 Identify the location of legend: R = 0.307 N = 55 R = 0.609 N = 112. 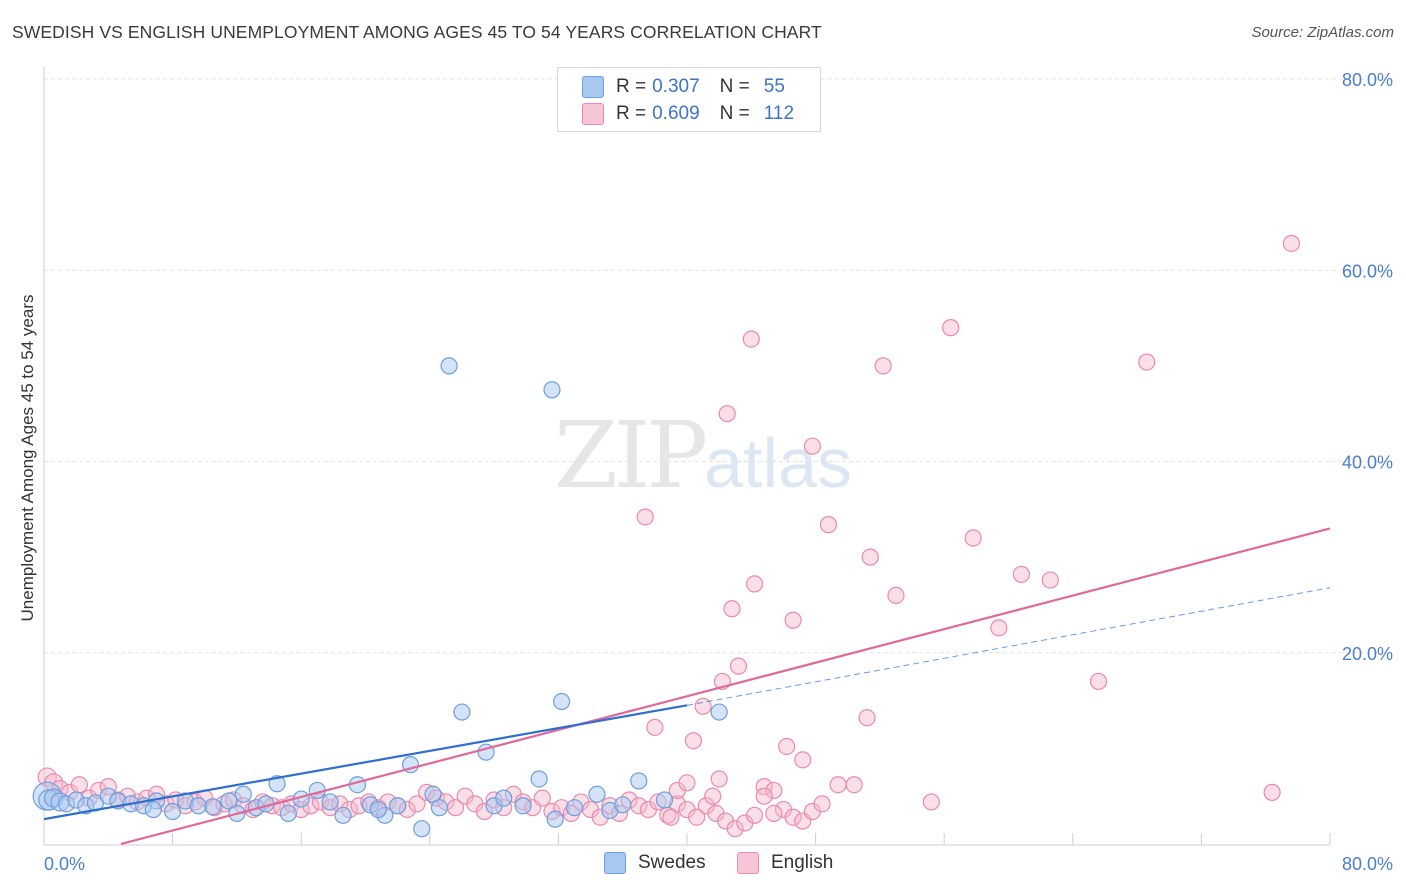
(689, 99).